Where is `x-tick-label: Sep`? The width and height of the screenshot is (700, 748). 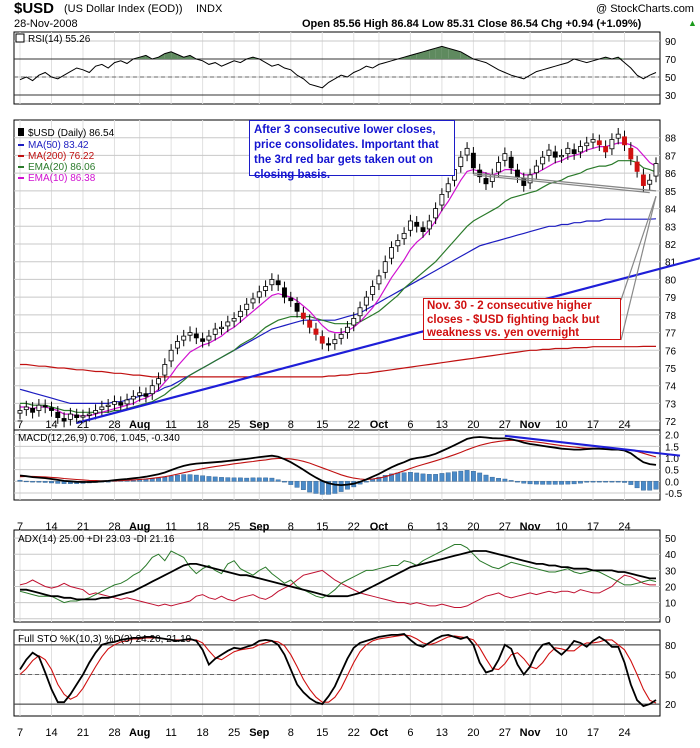 x-tick-label: Sep is located at coordinates (259, 527).